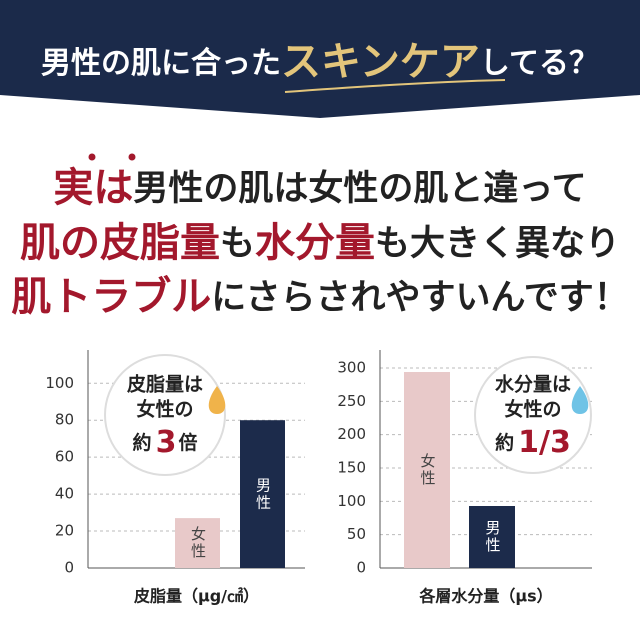 Image resolution: width=640 pixels, height=640 pixels. I want to click on callout-text: 皮脂量は, so click(165, 384).